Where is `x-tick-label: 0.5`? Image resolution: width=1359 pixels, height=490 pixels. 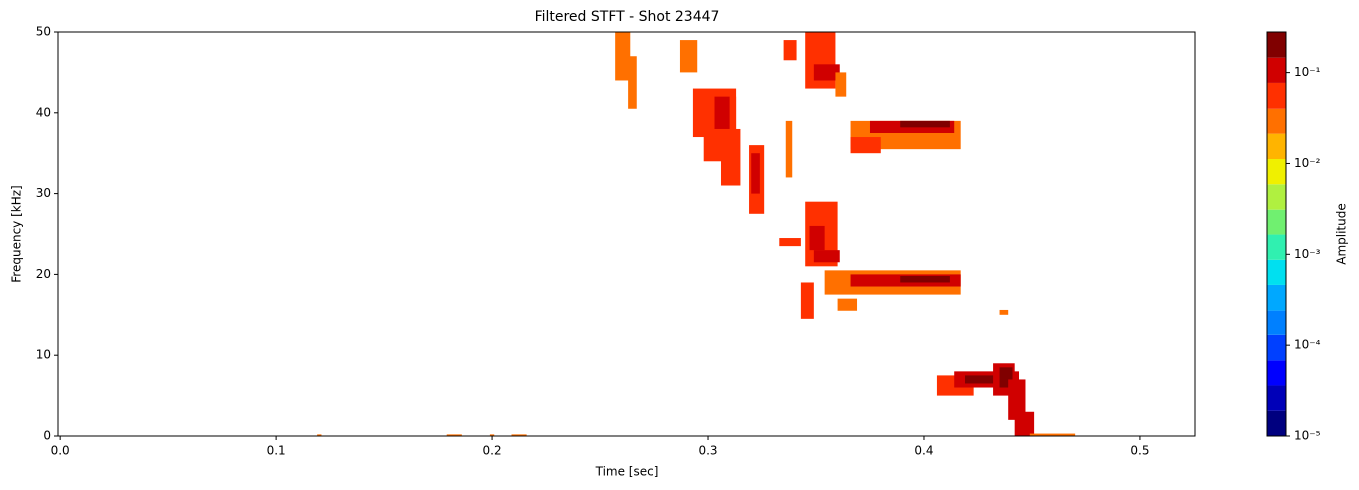
x-tick-label: 0.5 is located at coordinates (1139, 451).